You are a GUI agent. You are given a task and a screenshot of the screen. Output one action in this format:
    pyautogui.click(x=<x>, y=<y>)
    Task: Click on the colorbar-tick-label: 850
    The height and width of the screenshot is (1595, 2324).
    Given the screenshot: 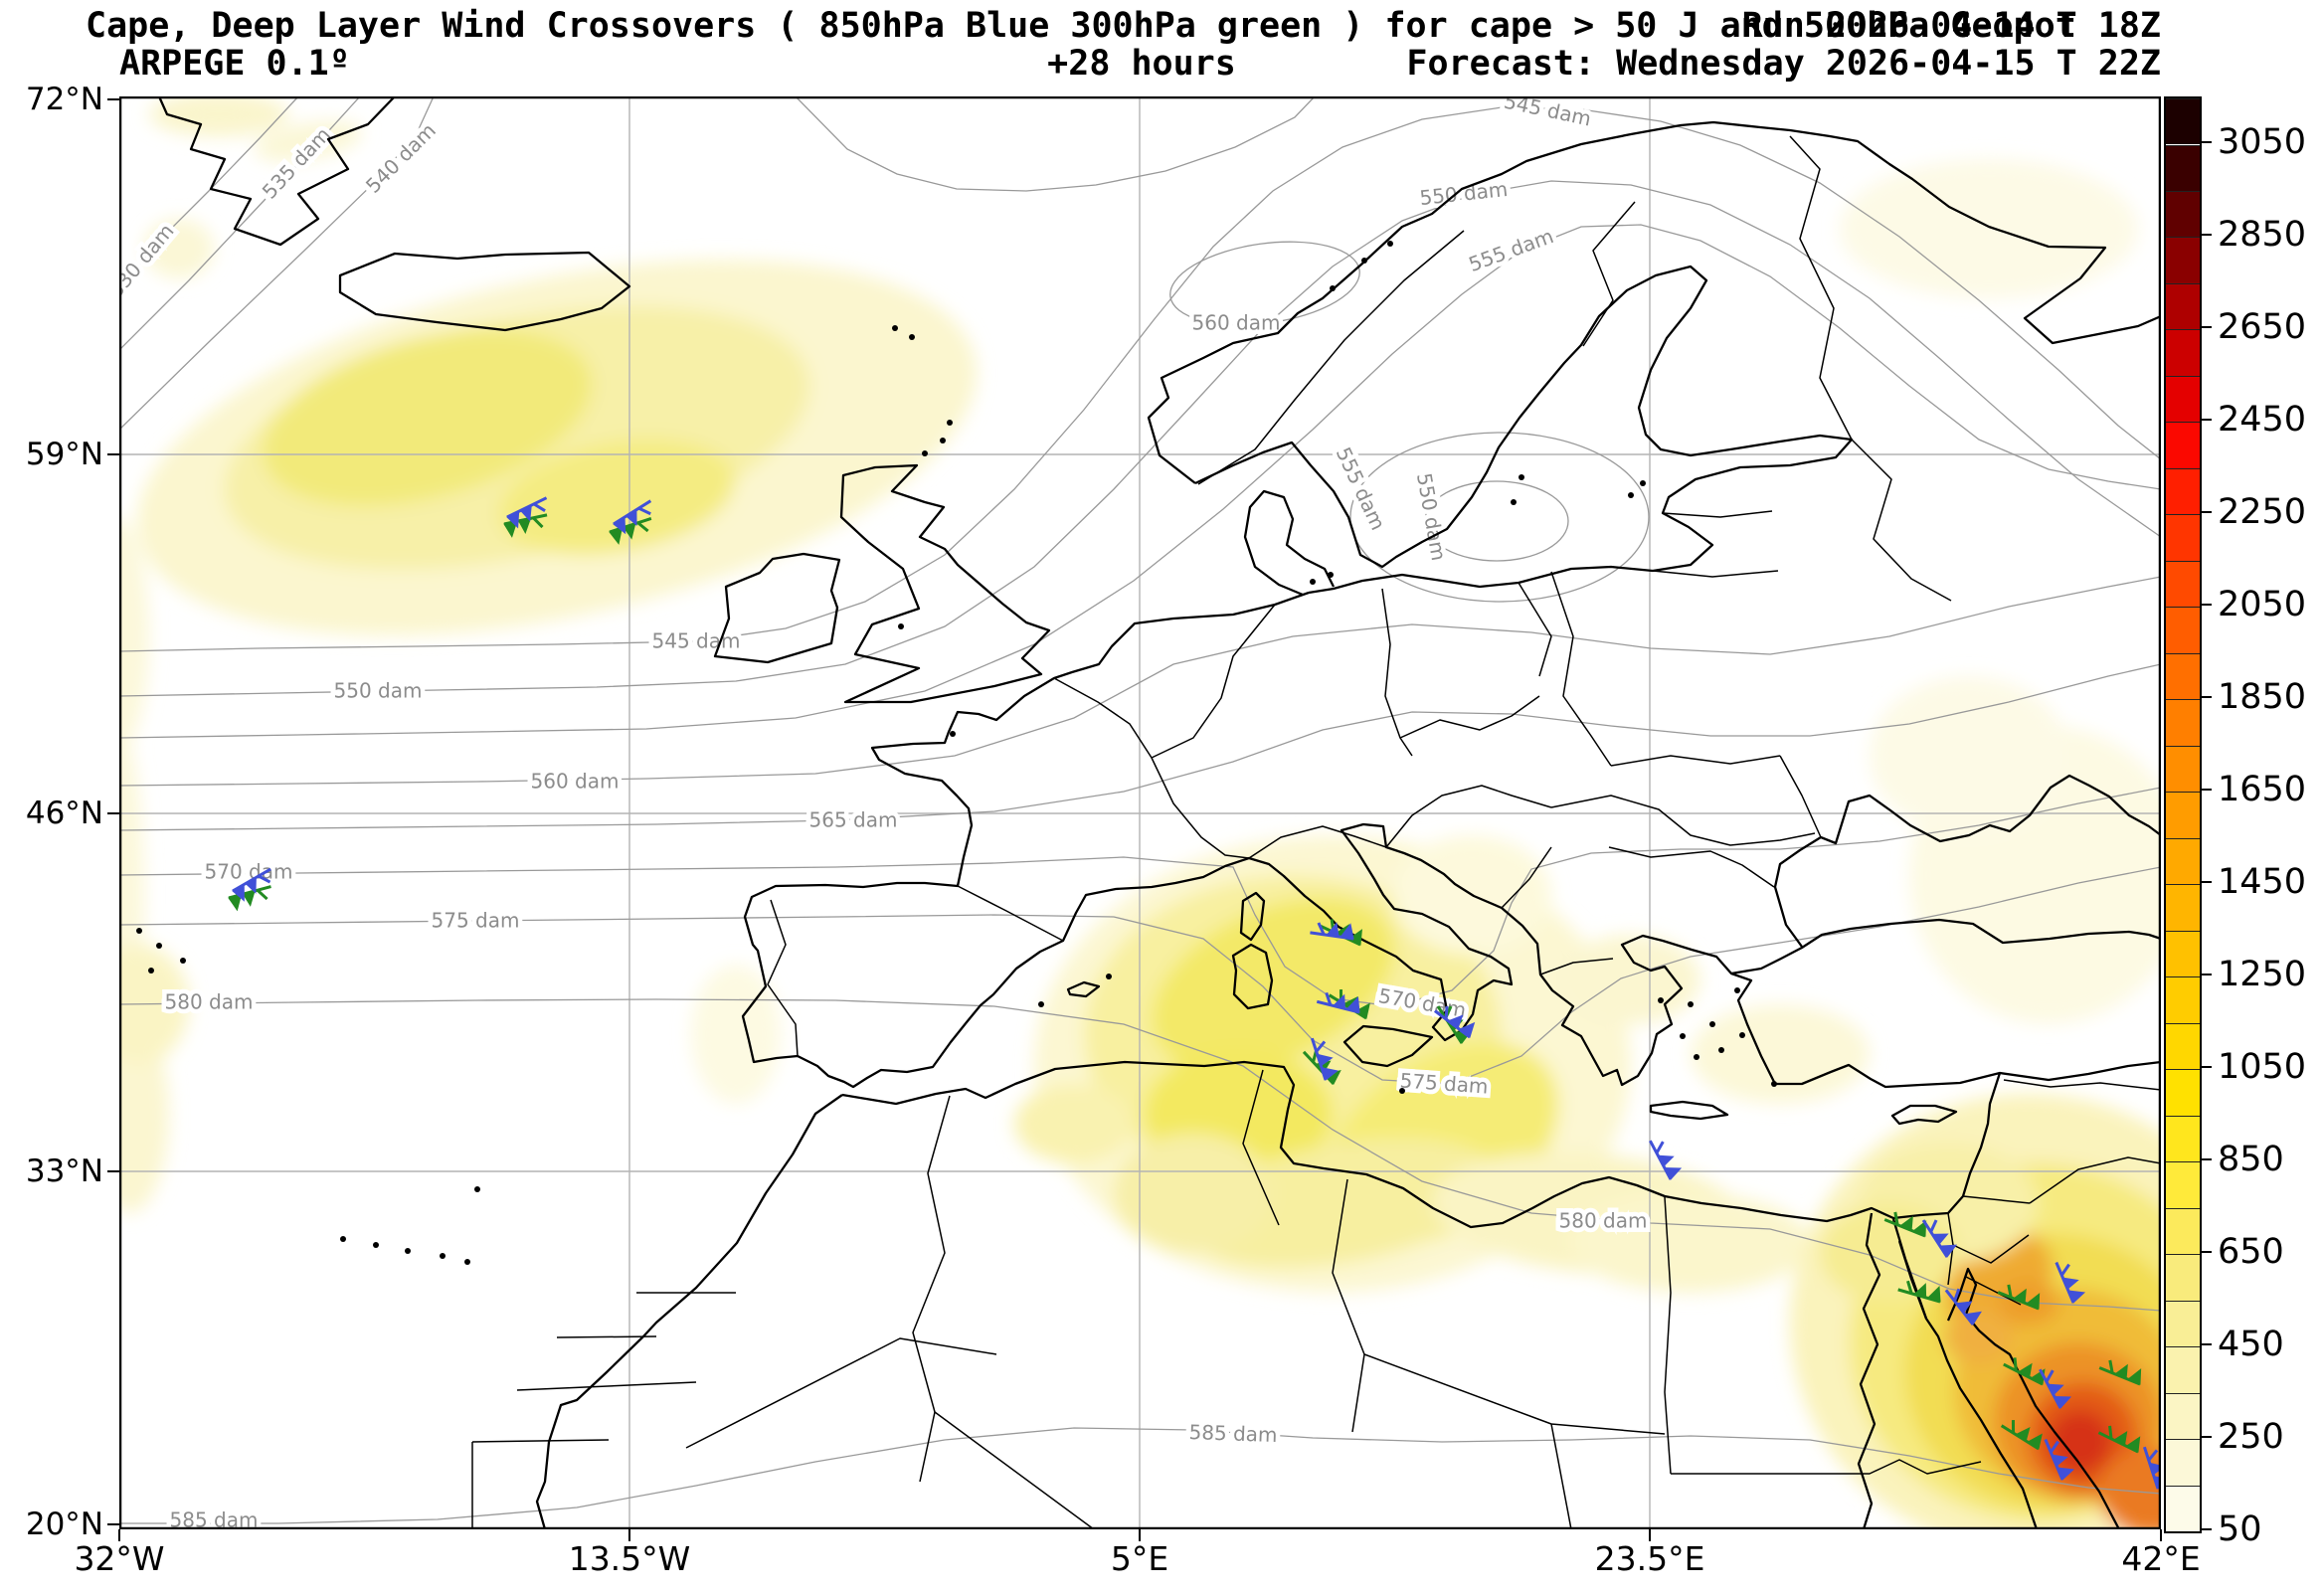 What is the action you would take?
    pyautogui.click(x=2251, y=1160)
    